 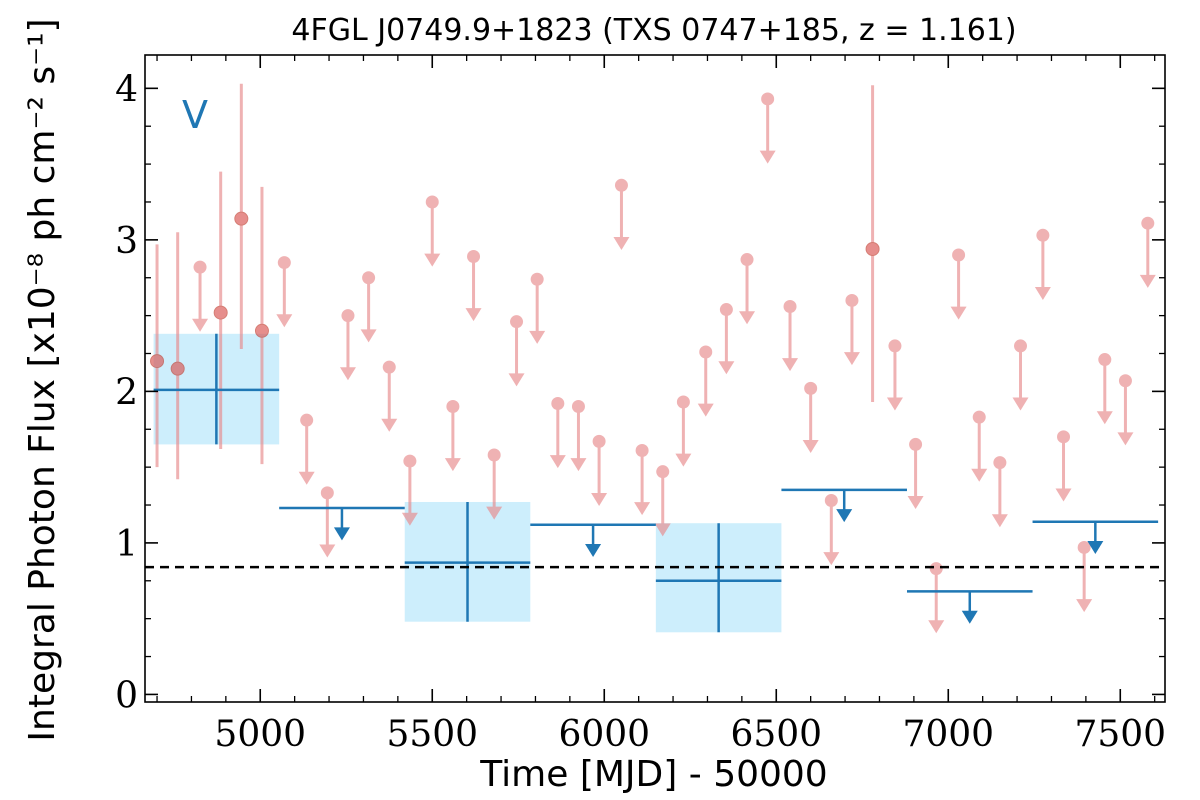 What do you see at coordinates (42, 379) in the screenshot?
I see `y-axis-title: Integral Photon Flux [x10⁻⁸ ph cm⁻² s⁻¹]` at bounding box center [42, 379].